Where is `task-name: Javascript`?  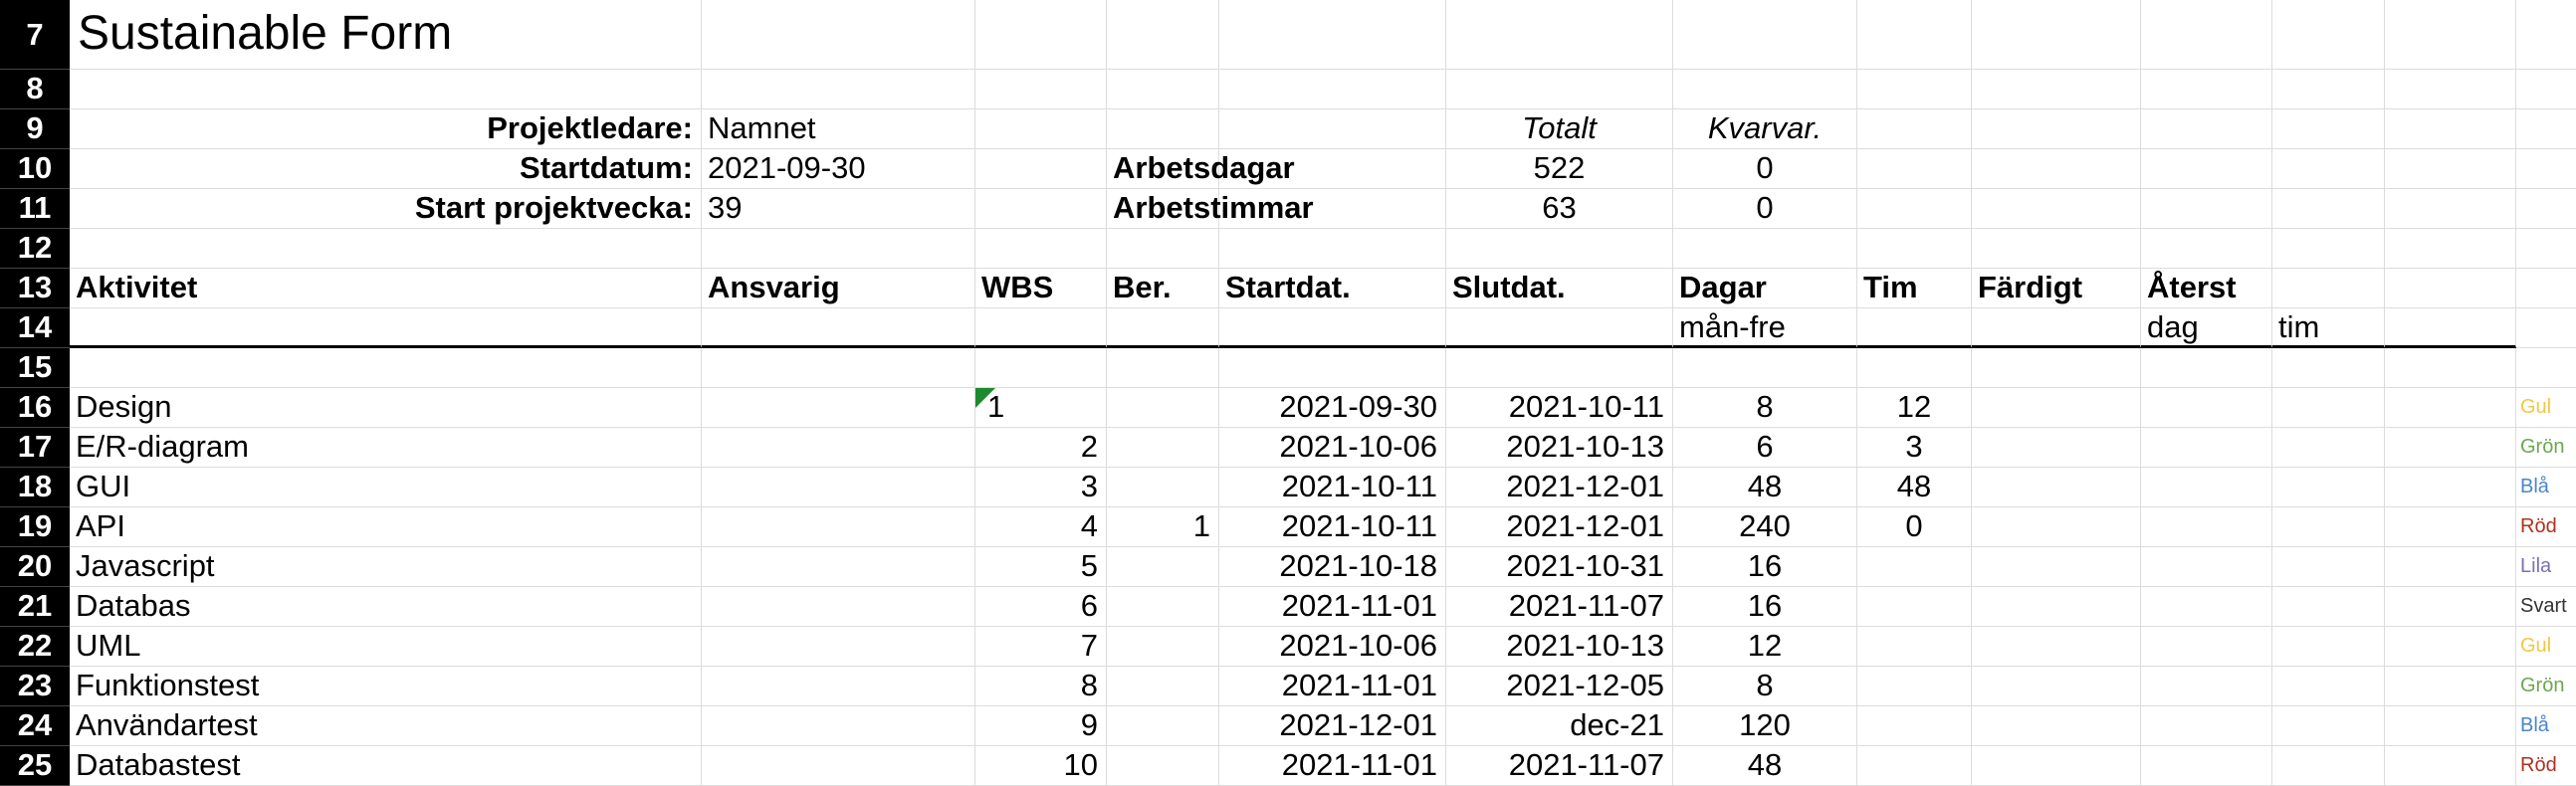
task-name: Javascript is located at coordinates (386, 567).